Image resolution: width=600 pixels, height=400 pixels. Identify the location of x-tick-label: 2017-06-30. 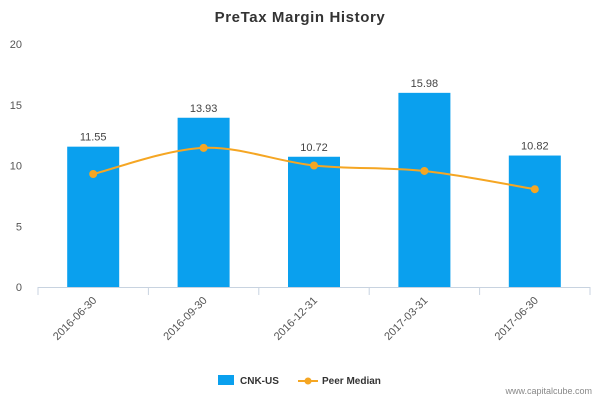
(517, 319).